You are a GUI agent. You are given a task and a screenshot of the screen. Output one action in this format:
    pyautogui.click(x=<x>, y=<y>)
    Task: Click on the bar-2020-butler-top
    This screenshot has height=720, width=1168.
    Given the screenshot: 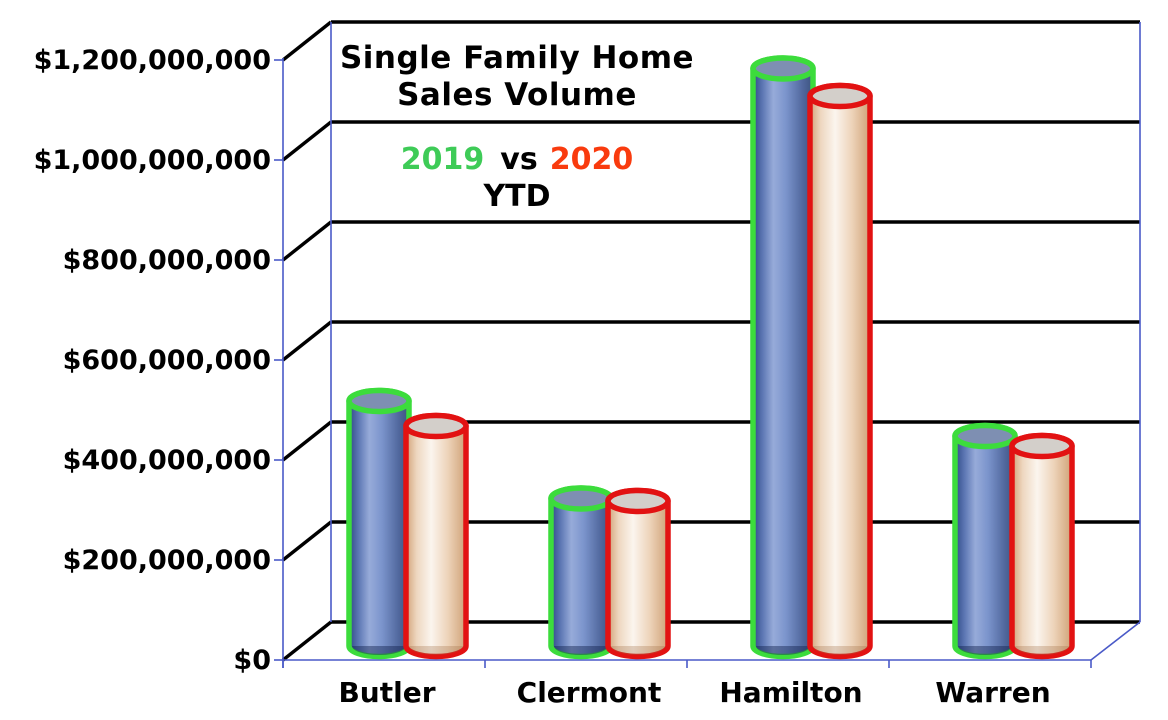 What is the action you would take?
    pyautogui.click(x=436, y=426)
    